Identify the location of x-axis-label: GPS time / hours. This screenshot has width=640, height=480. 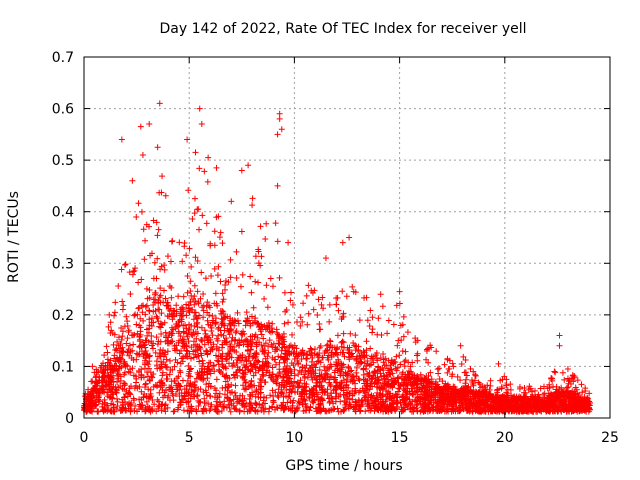
(343, 466).